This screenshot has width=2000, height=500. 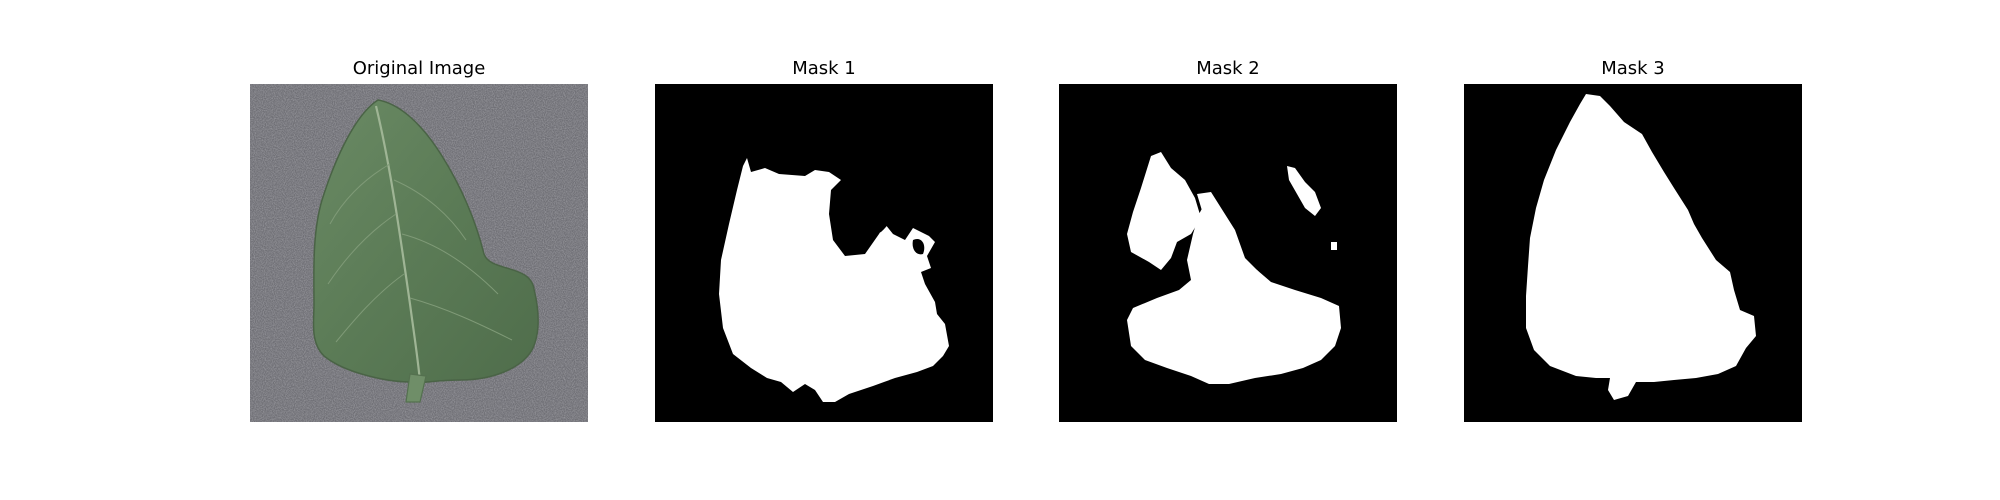 I want to click on mask-2-image, so click(x=1228, y=253).